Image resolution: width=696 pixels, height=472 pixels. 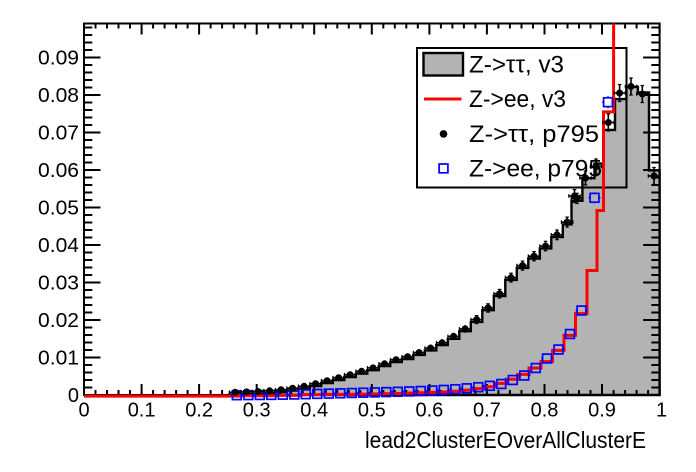 I want to click on svg-text: 0.1, so click(x=142, y=411).